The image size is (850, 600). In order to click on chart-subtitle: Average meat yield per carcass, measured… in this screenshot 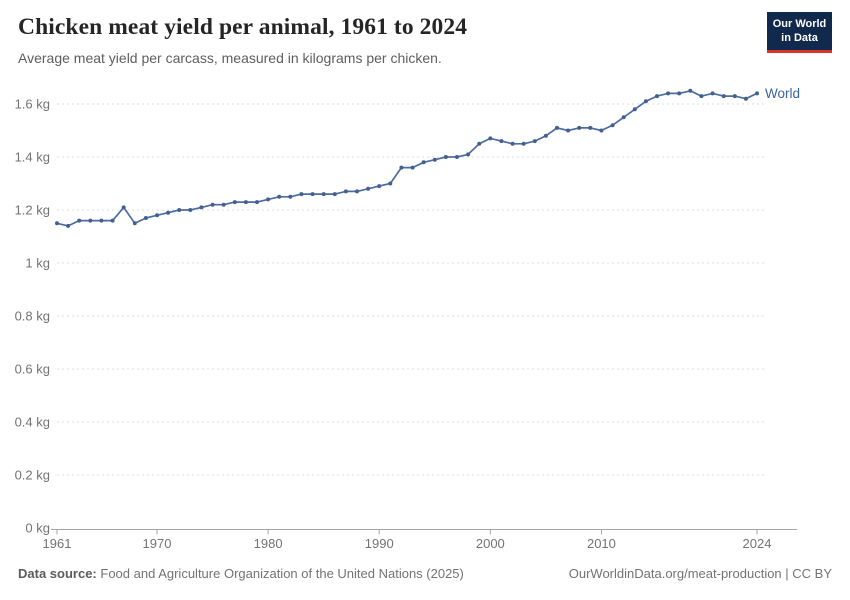, I will do `click(230, 58)`.